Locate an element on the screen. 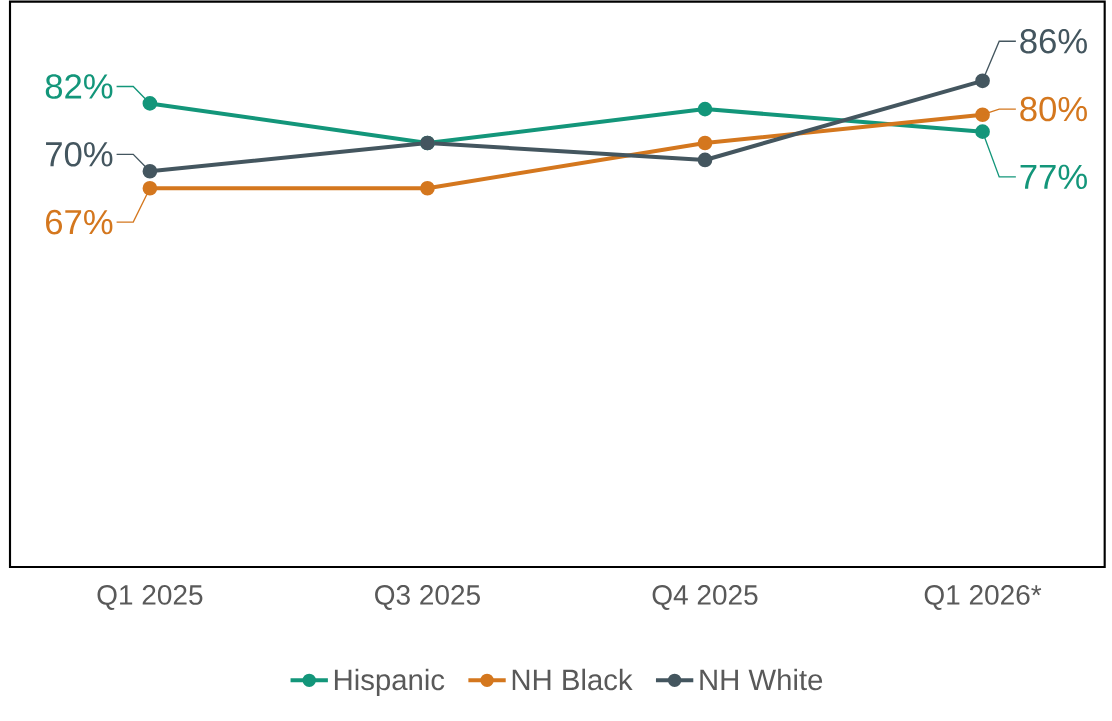 The image size is (1112, 721). x-tick-label: Q3 2025 is located at coordinates (427, 597).